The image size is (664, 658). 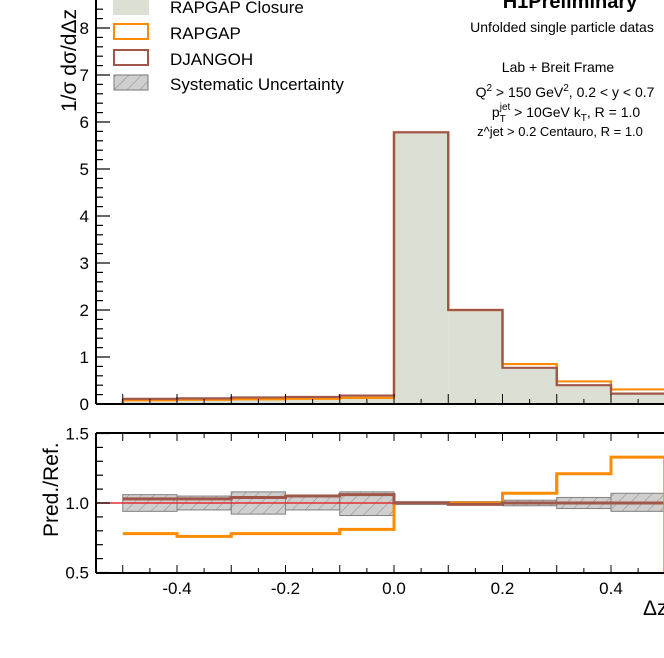 What do you see at coordinates (84, 75) in the screenshot?
I see `y-tick-label: 7` at bounding box center [84, 75].